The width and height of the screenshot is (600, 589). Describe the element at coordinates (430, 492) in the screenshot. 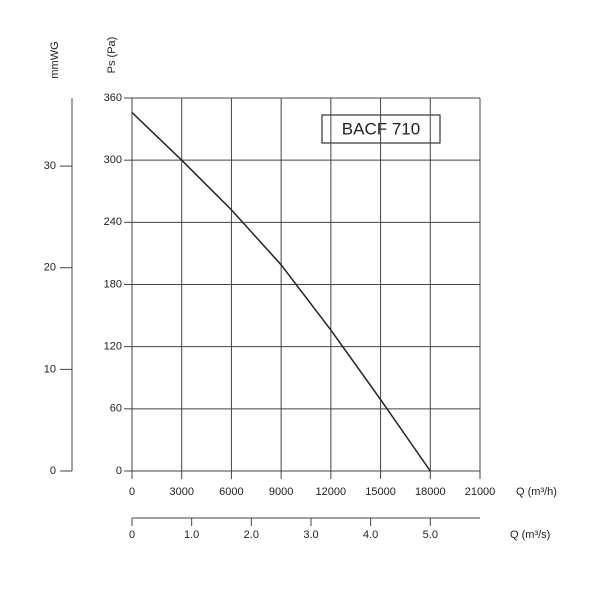

I see `x-tick-label: 18000` at that location.